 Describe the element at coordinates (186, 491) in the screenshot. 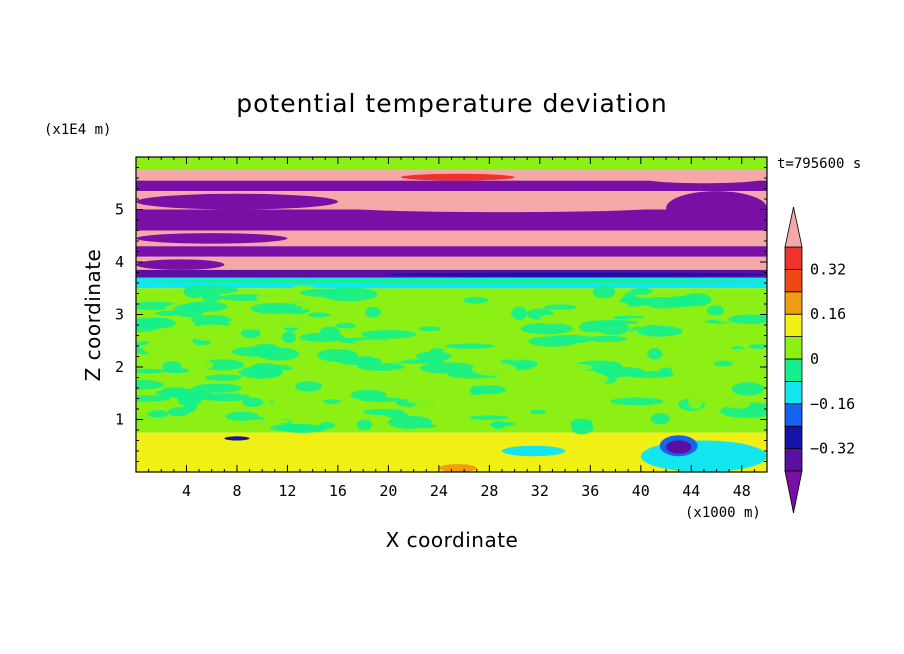

I see `x-tick-label-0: 4` at that location.